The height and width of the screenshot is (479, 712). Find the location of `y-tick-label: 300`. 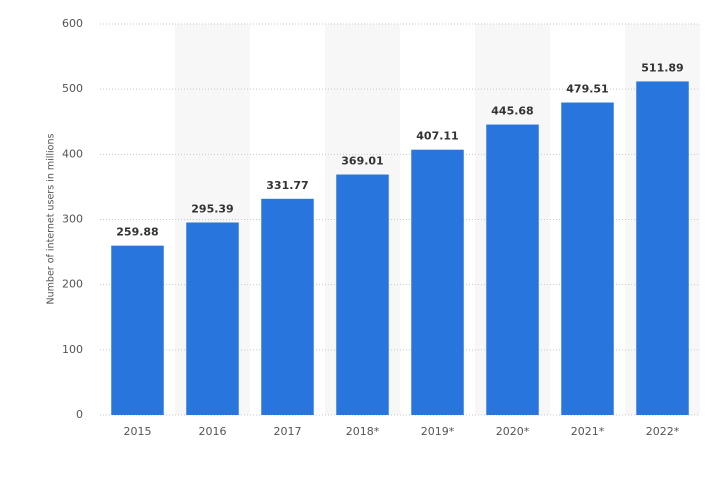

y-tick-label: 300 is located at coordinates (72, 219).